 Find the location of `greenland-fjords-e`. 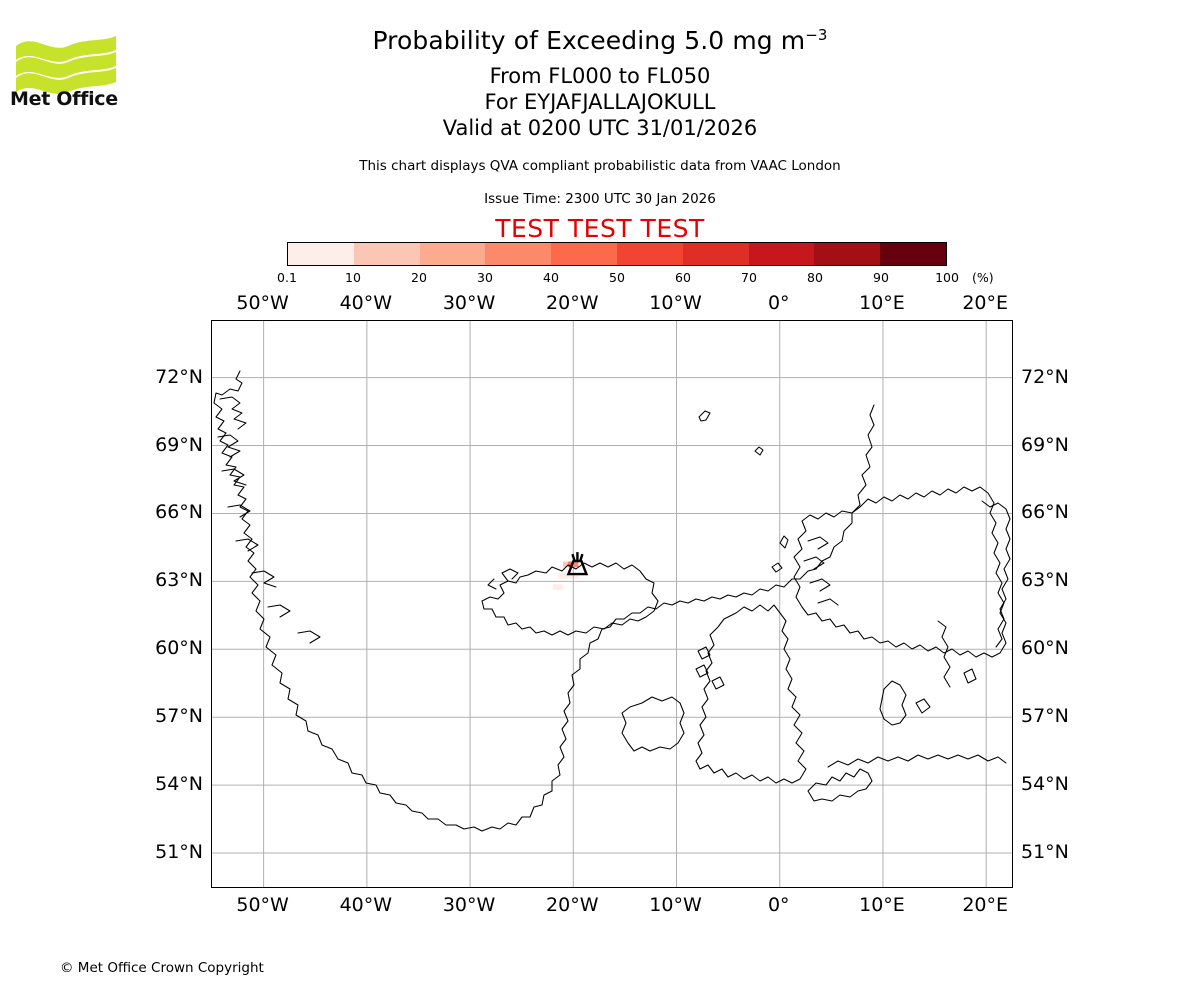

greenland-fjords-e is located at coordinates (247, 545).